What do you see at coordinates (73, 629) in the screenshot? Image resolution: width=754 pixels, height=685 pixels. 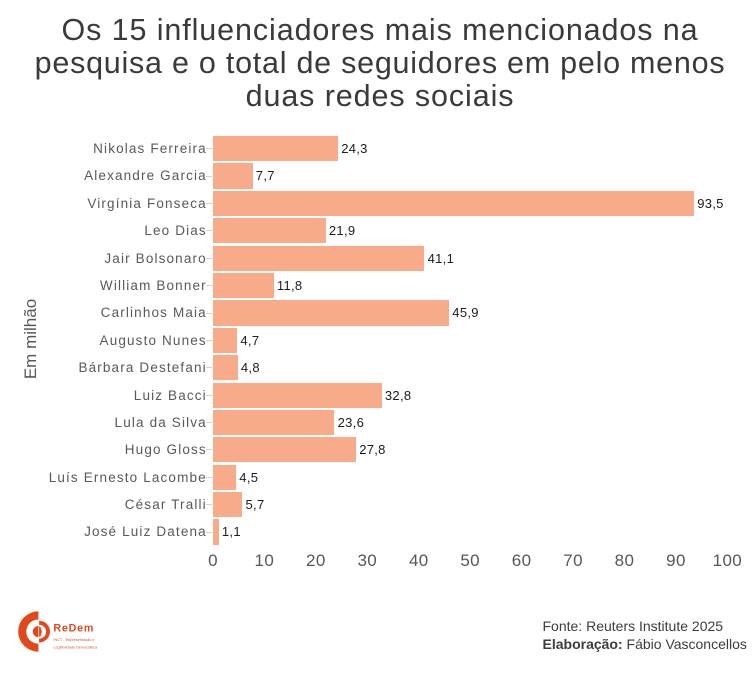 I see `svg-text: ReDem` at bounding box center [73, 629].